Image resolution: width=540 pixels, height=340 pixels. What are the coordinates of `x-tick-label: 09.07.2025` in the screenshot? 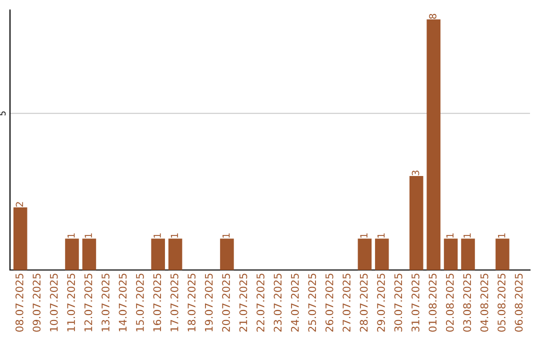 It's located at (36, 303).